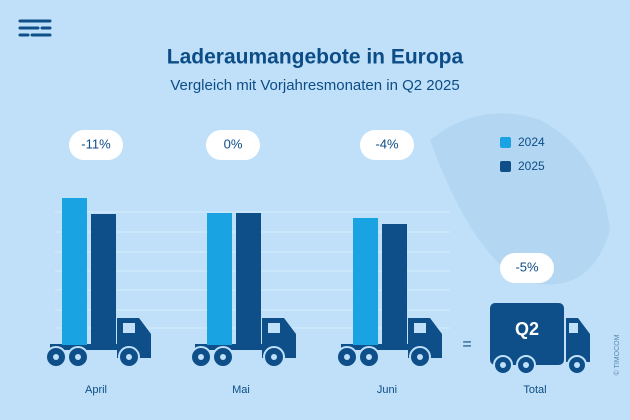  Describe the element at coordinates (520, 199) in the screenshot. I see `map-shape` at that location.